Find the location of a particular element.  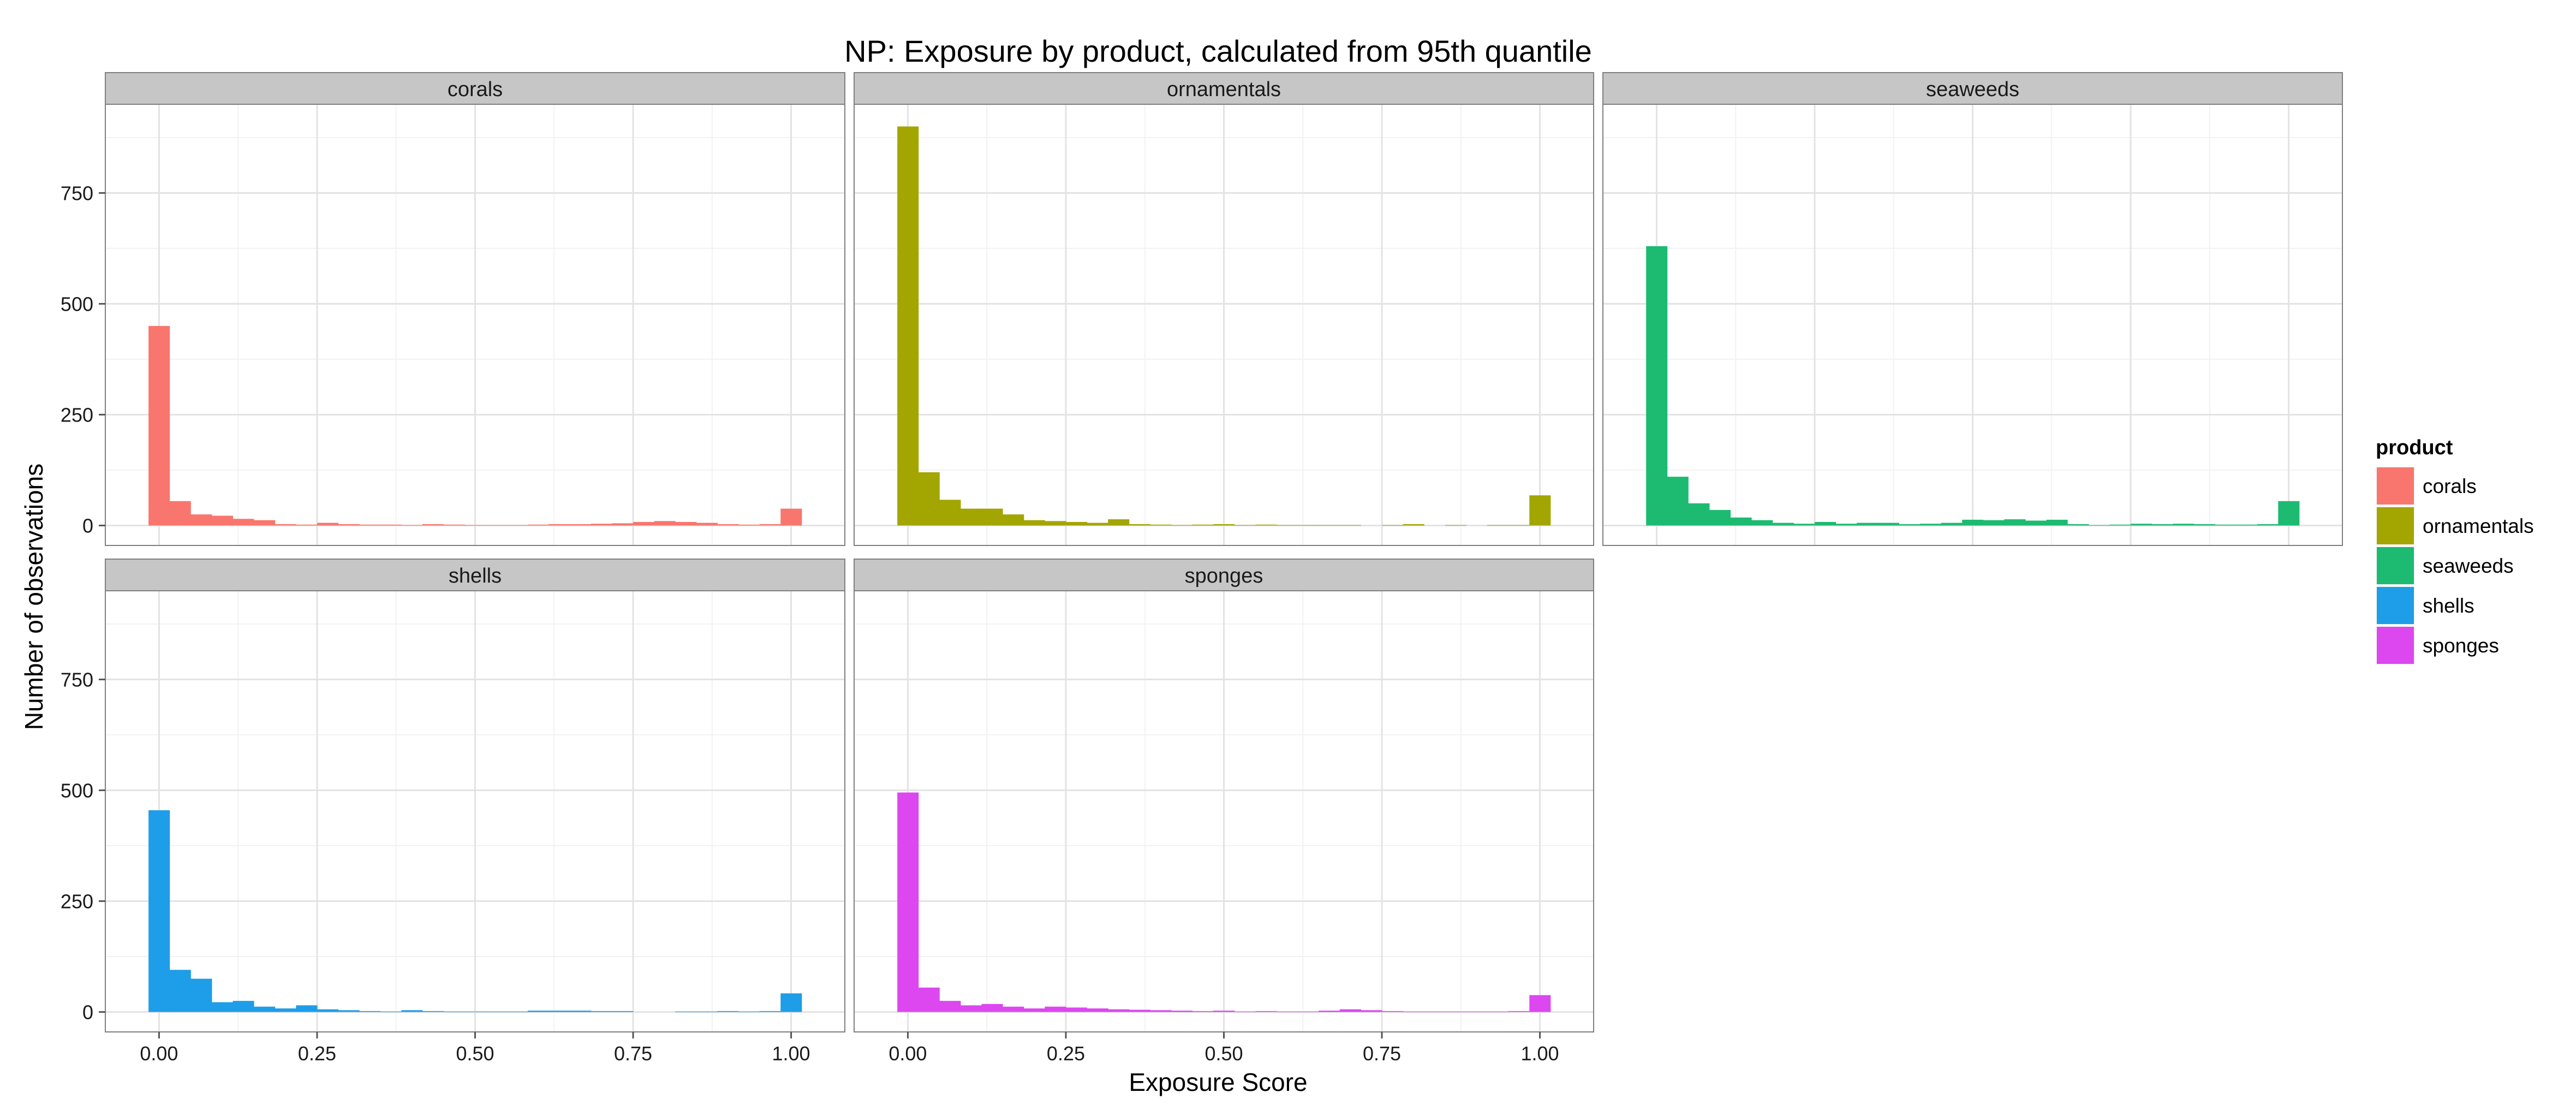

legend-label: shells is located at coordinates (2448, 606).